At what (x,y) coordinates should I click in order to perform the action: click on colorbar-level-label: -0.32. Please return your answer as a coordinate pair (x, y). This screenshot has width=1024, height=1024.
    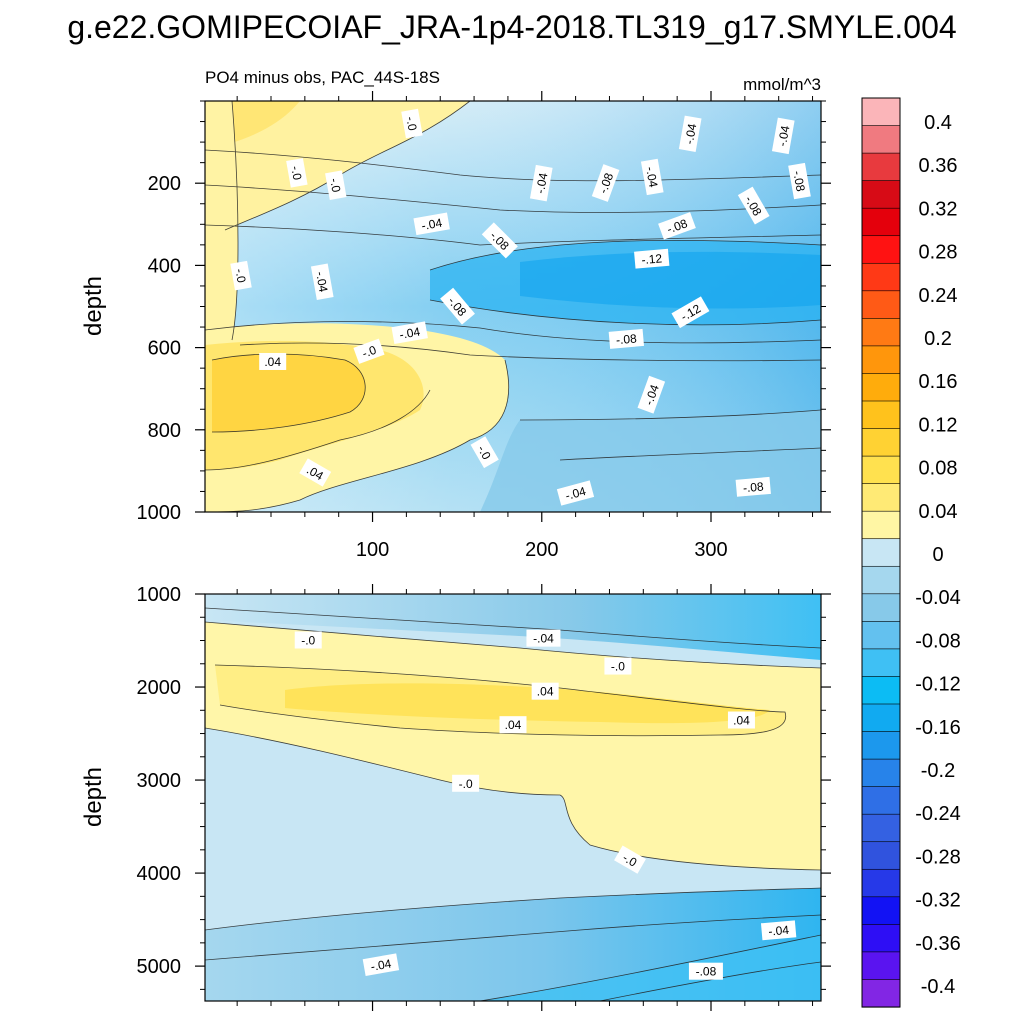
    Looking at the image, I should click on (938, 901).